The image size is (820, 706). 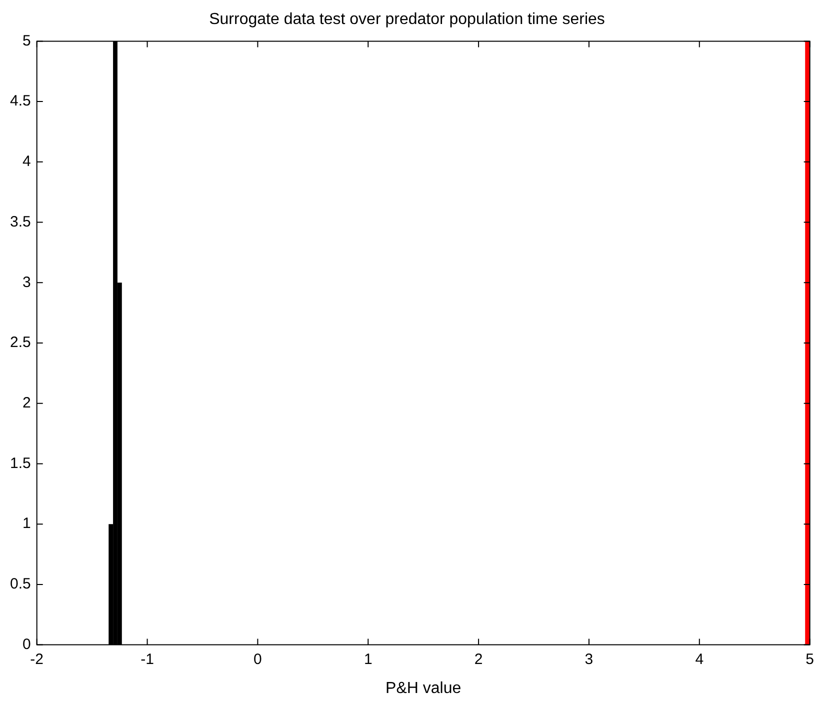 What do you see at coordinates (258, 659) in the screenshot?
I see `x-tick-label: 0` at bounding box center [258, 659].